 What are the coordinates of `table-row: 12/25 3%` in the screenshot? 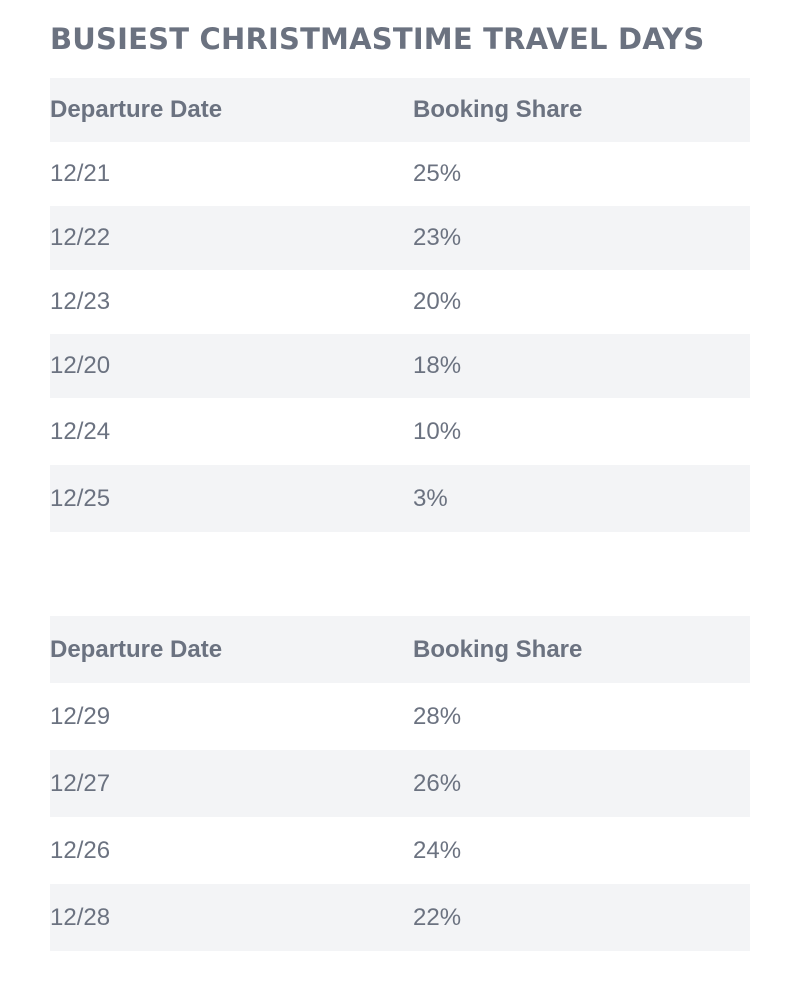 It's located at (400, 498).